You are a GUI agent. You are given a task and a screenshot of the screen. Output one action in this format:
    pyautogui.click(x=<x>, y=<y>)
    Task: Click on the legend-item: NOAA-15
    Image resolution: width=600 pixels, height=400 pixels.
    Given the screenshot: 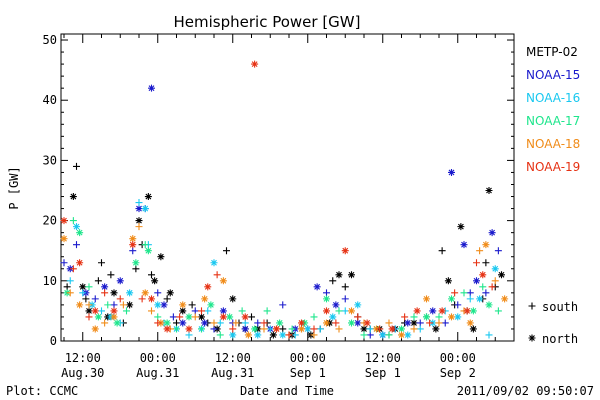 What is the action you would take?
    pyautogui.click(x=553, y=75)
    